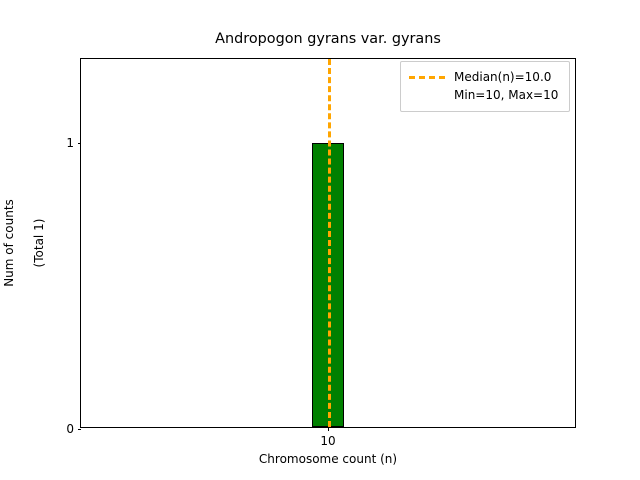  I want to click on y-ticklabel-0: 0, so click(70, 428).